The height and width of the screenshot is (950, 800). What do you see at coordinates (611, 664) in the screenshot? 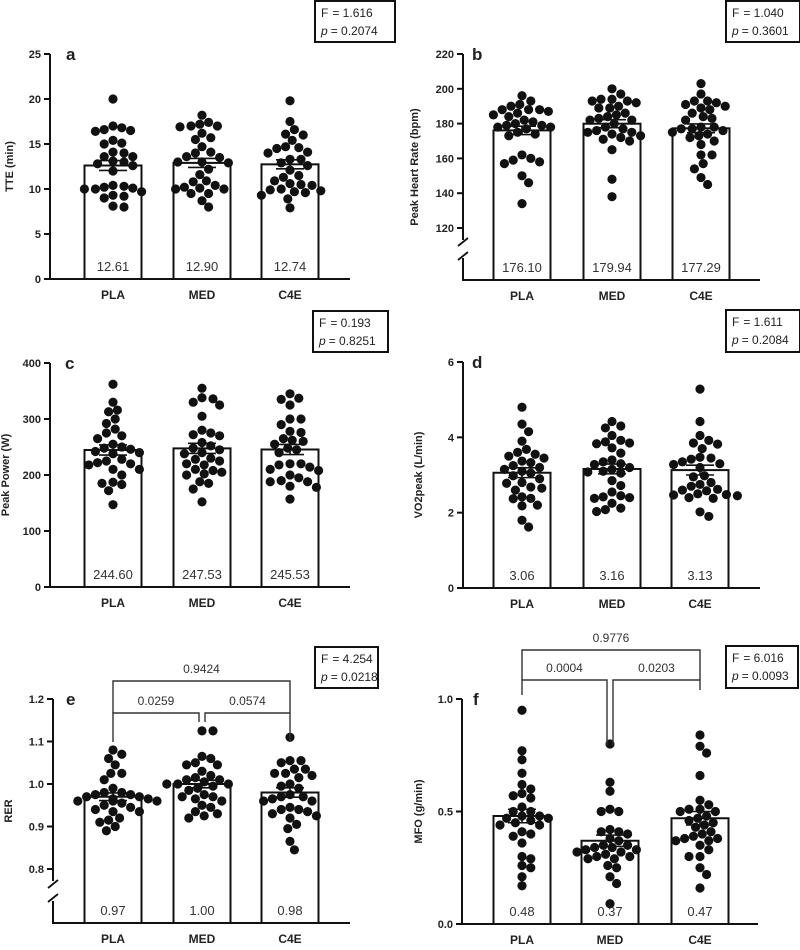
I see `comparison-bracket-pla-c4e` at bounding box center [611, 664].